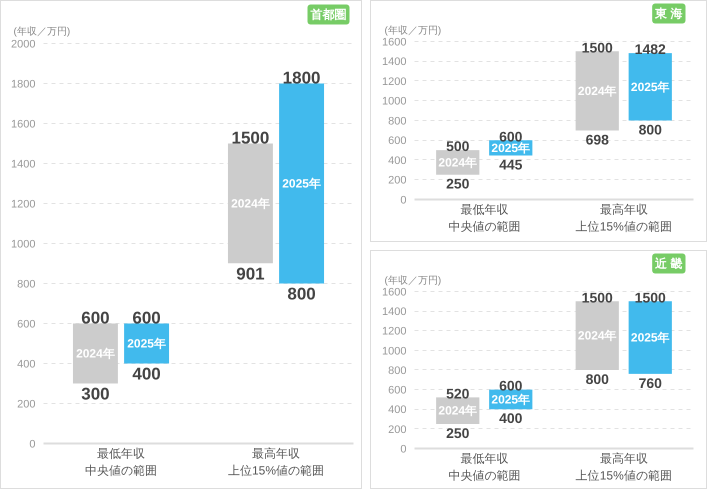 The height and width of the screenshot is (491, 707). What do you see at coordinates (301, 78) in the screenshot?
I see `annotation: 1800` at bounding box center [301, 78].